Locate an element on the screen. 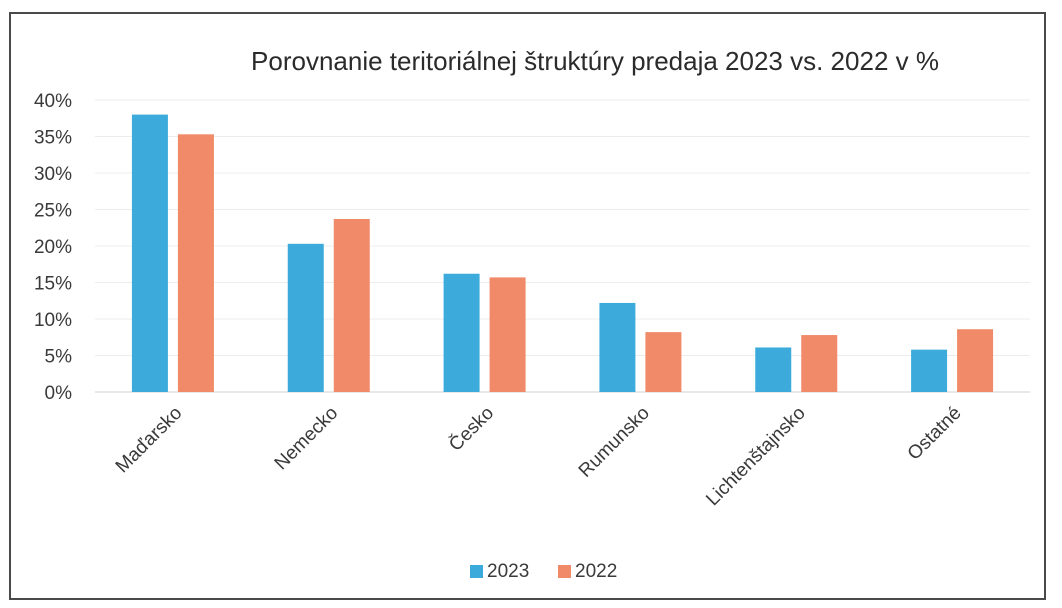 The width and height of the screenshot is (1062, 608). legend-label: 2023 is located at coordinates (508, 571).